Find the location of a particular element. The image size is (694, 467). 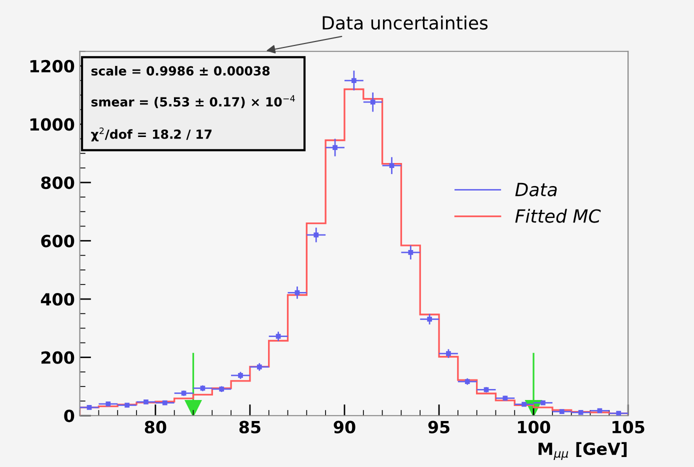

y-tick-label: 0 is located at coordinates (69, 416).